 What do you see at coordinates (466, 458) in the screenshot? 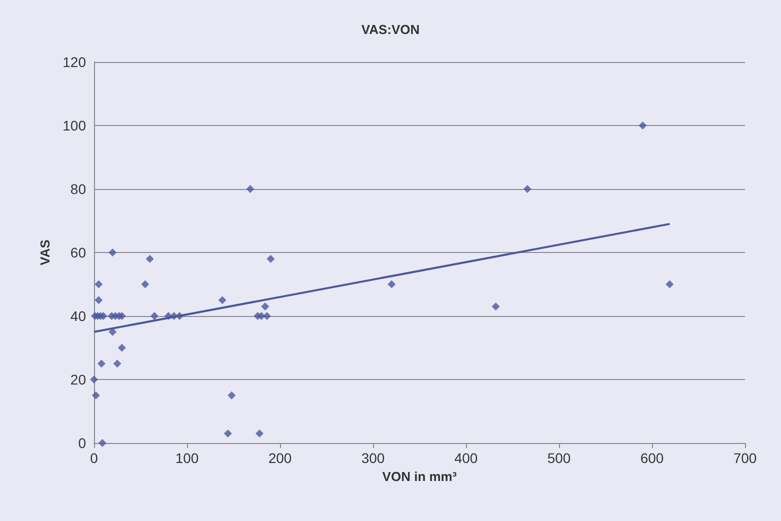
I see `x-tick-label: 400` at bounding box center [466, 458].